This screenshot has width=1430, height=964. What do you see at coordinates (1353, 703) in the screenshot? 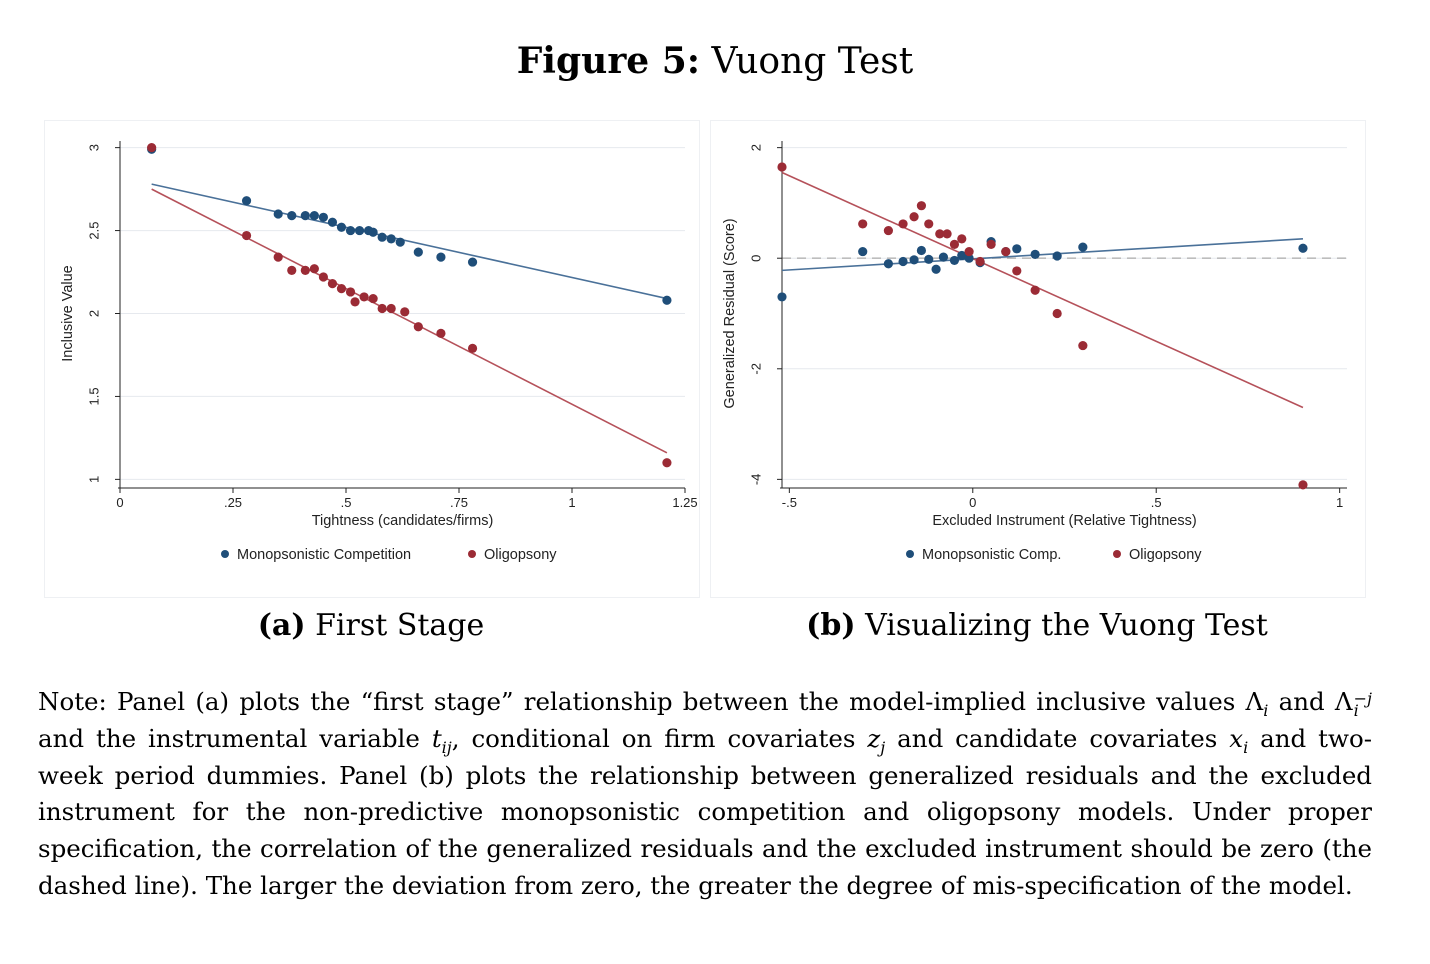
I see `note-math: Λ −j i` at bounding box center [1353, 703].